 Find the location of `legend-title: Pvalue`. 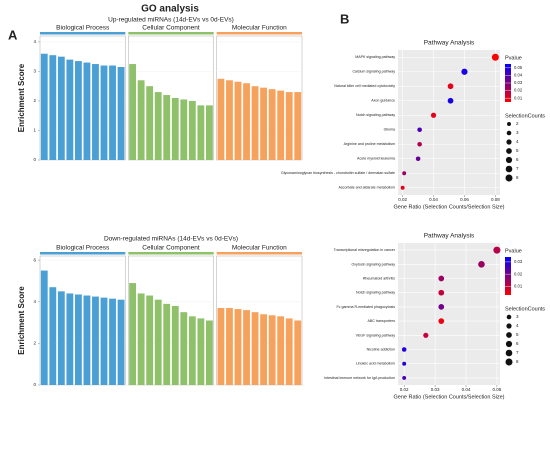

legend-title: Pvalue is located at coordinates (513, 251).